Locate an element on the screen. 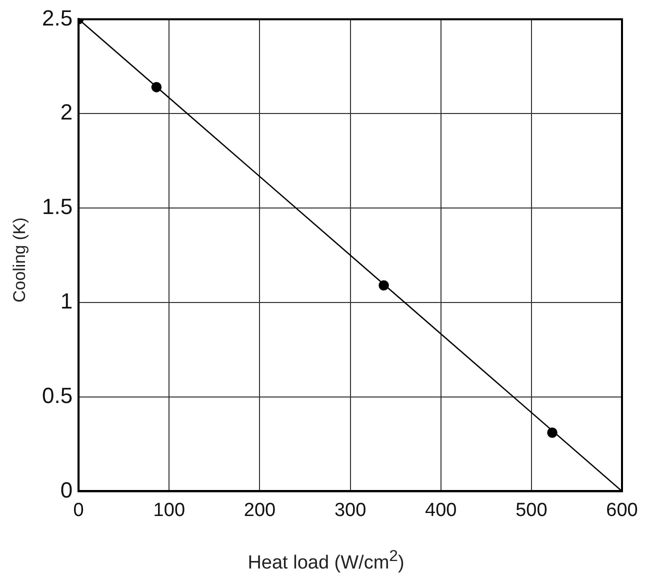 The height and width of the screenshot is (587, 652). y-axis-title: Cooling (K) is located at coordinates (20, 260).